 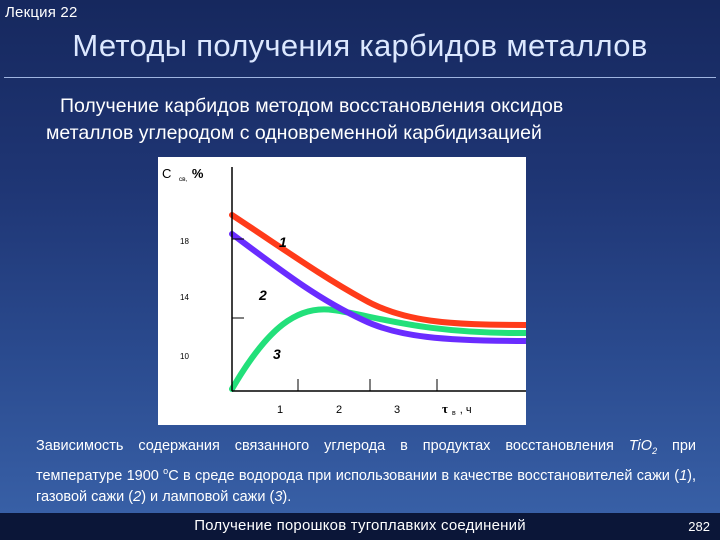 I want to click on slide-title: Методы получения карбидов металлов, so click(x=360, y=45).